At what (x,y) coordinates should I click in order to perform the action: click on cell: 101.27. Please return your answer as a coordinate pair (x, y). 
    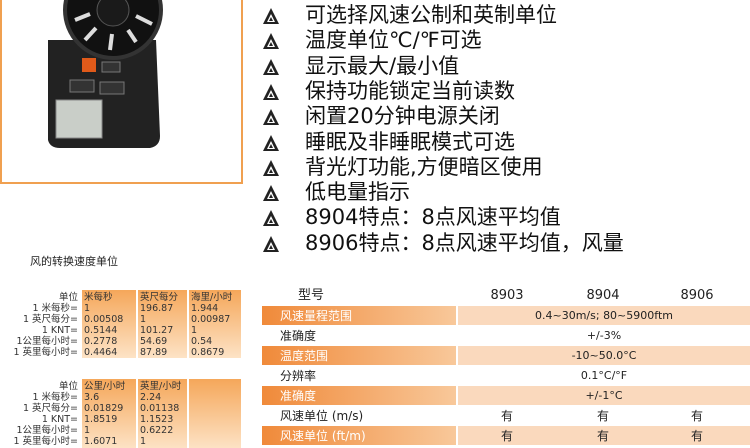
    Looking at the image, I should click on (157, 330).